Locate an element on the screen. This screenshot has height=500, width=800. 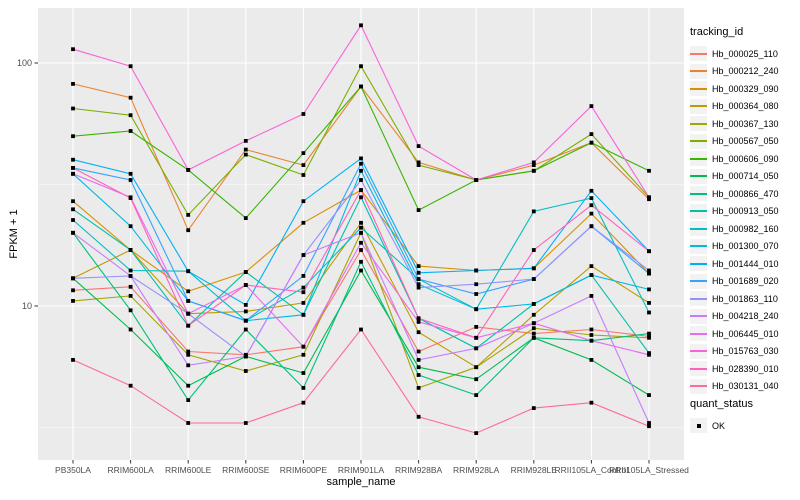
legend-item-Hb_001444_010: Hb_001444_010 is located at coordinates (745, 264).